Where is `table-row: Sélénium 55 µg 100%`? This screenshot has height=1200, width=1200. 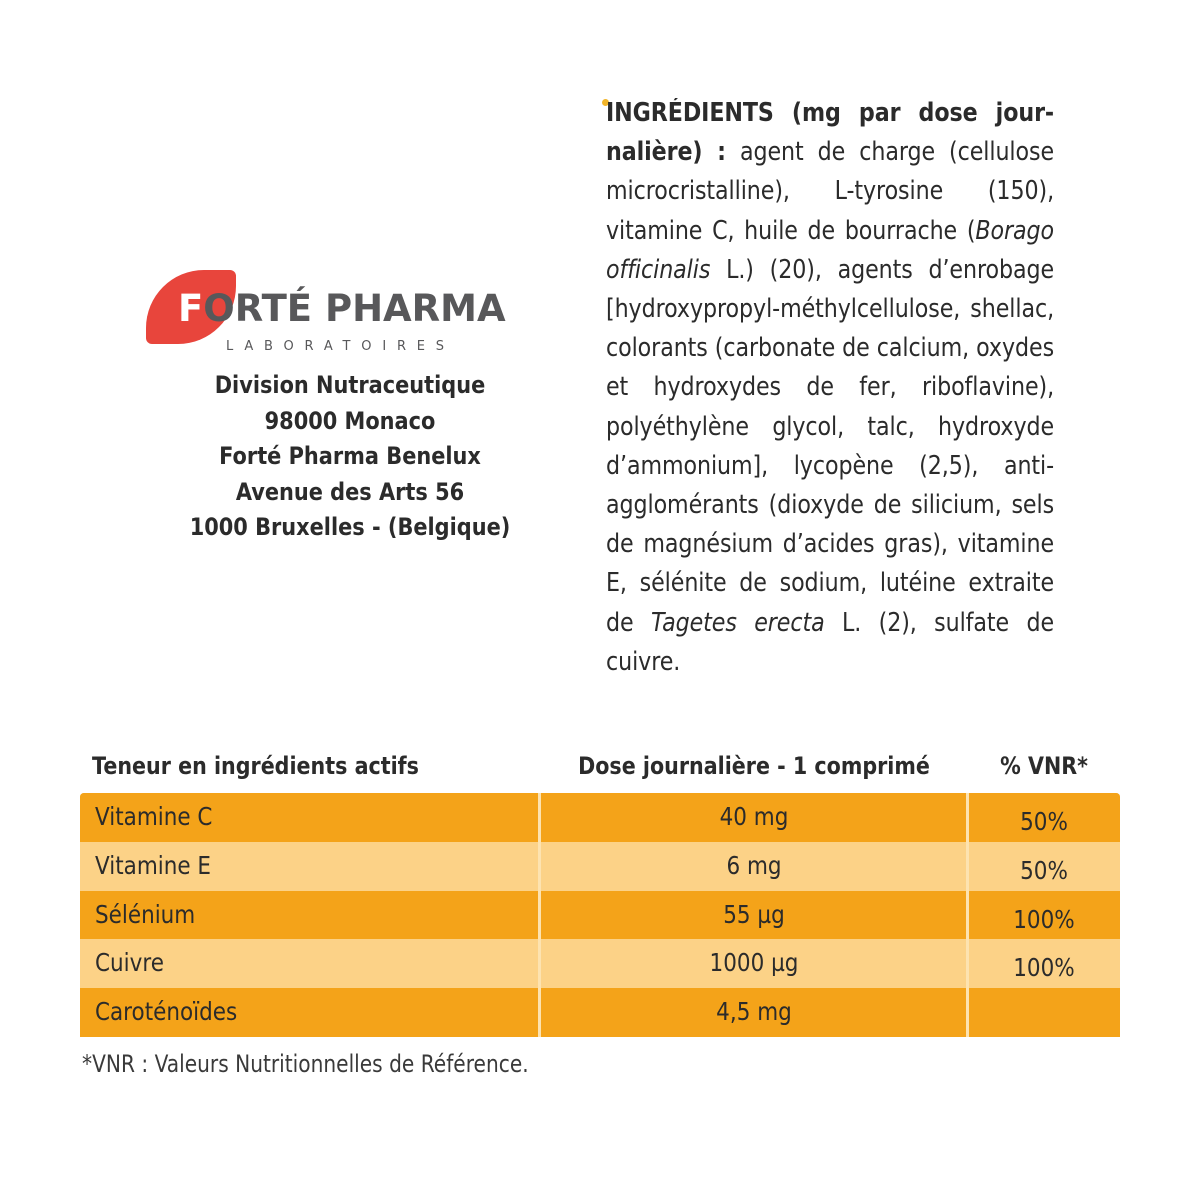 table-row: Sélénium 55 µg 100% is located at coordinates (600, 915).